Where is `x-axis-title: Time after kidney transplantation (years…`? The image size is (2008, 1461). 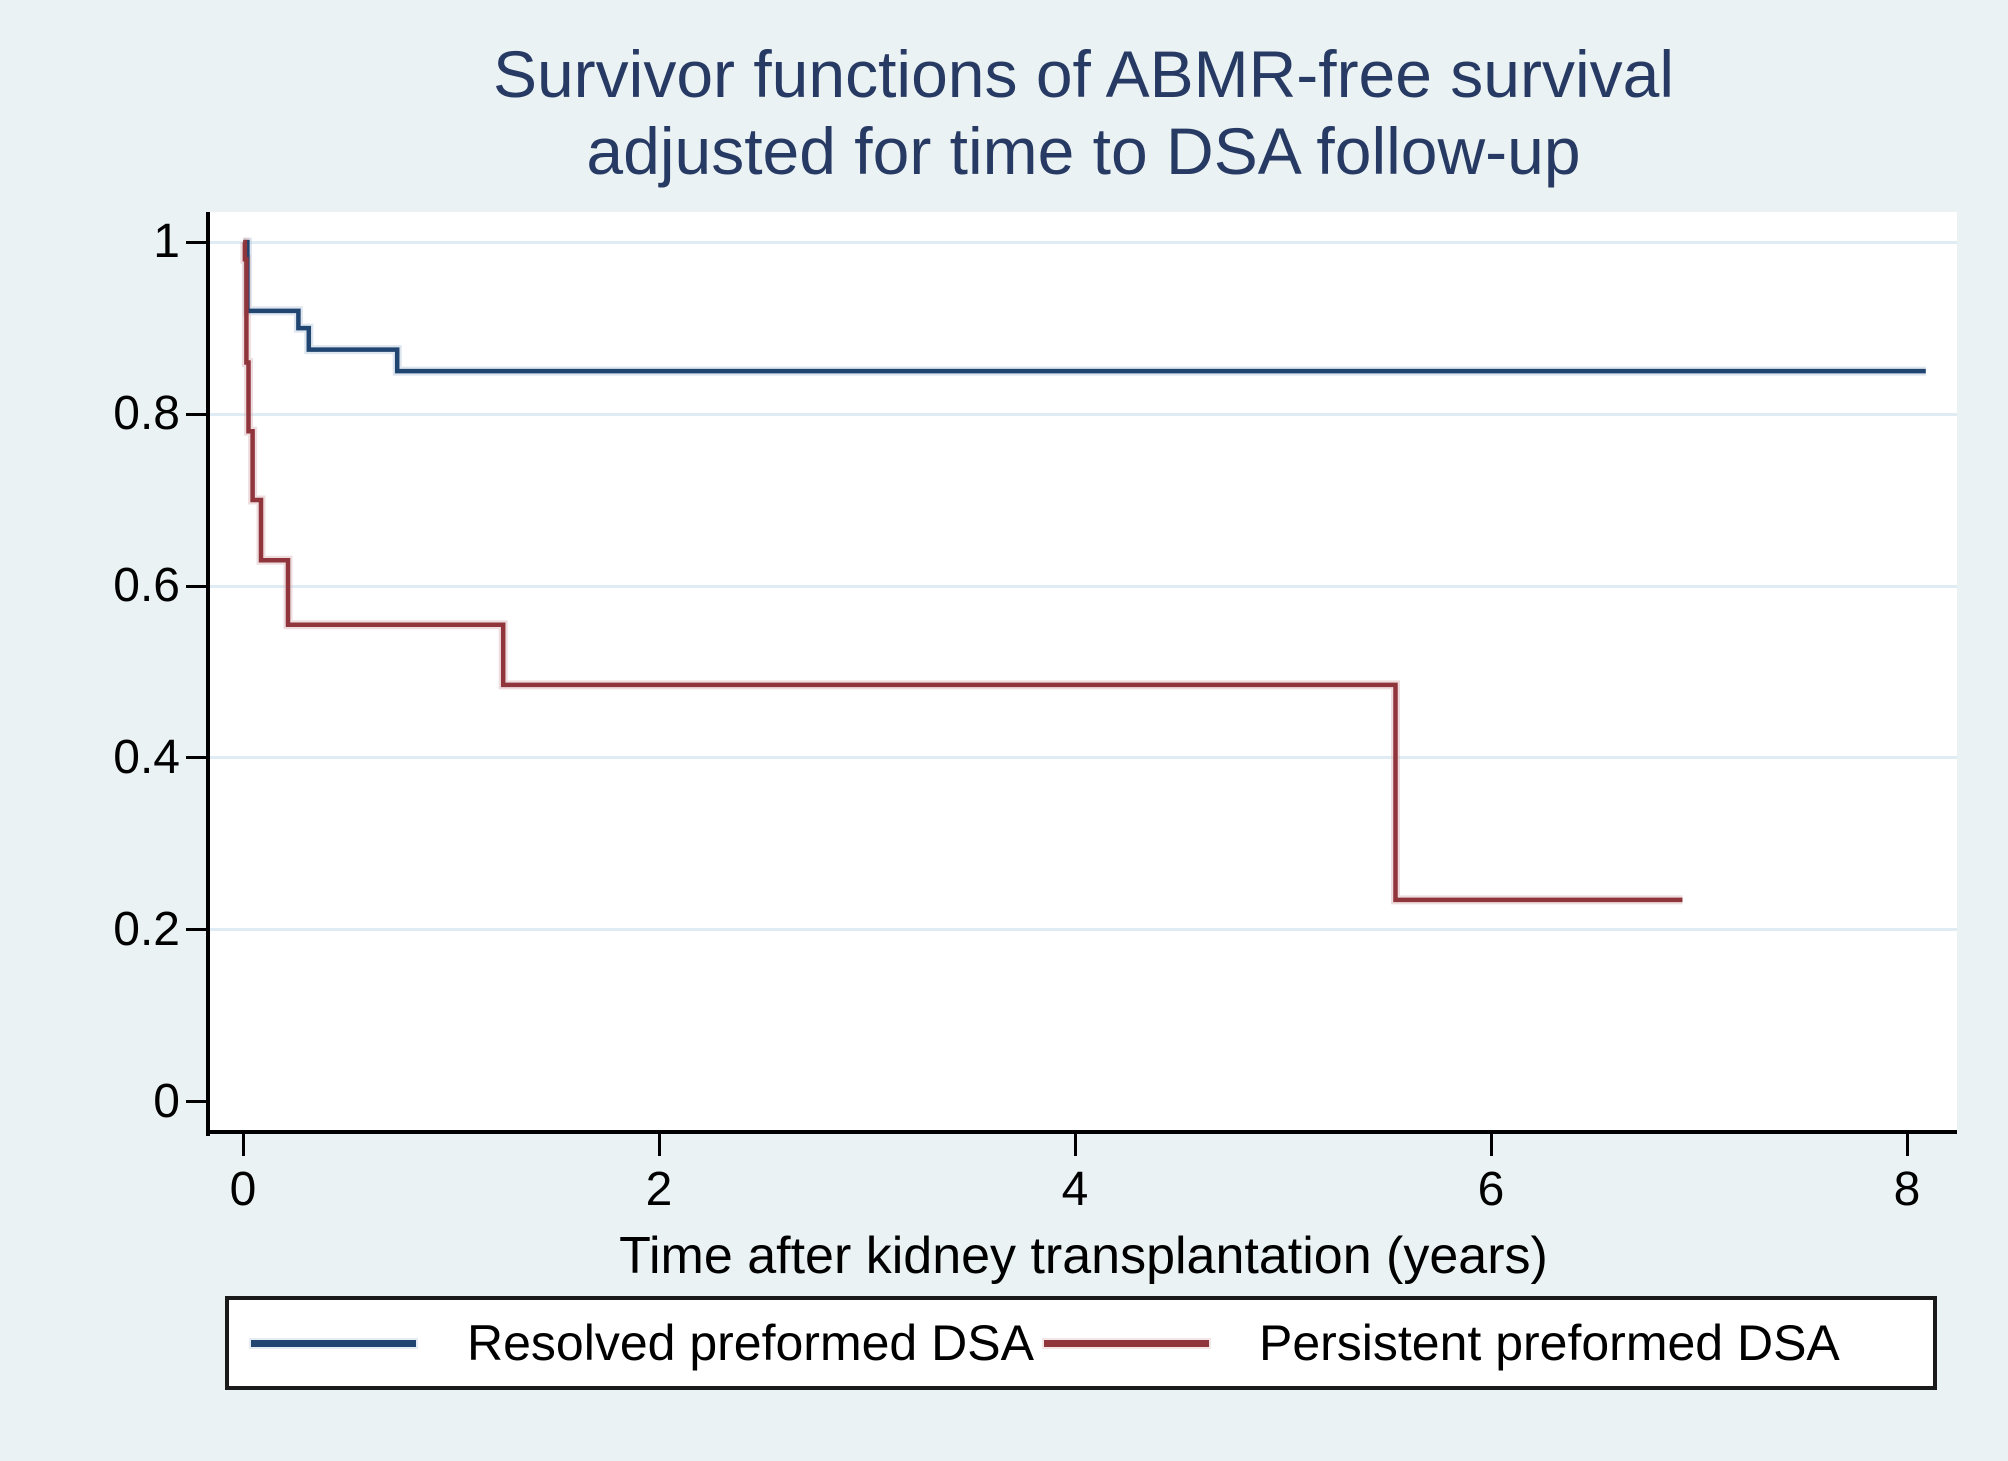
x-axis-title: Time after kidney transplantation (years… is located at coordinates (1083, 1256).